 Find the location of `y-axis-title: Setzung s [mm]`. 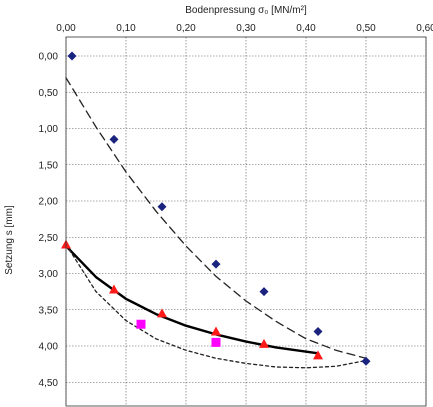

y-axis-title: Setzung s [mm] is located at coordinates (9, 240).